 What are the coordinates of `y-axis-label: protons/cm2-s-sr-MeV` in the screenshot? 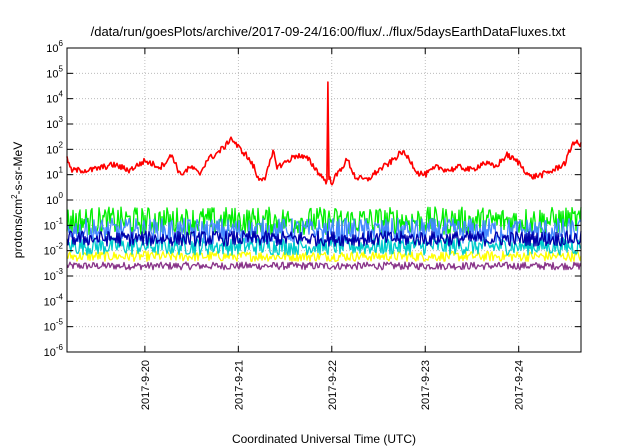 It's located at (17, 200).